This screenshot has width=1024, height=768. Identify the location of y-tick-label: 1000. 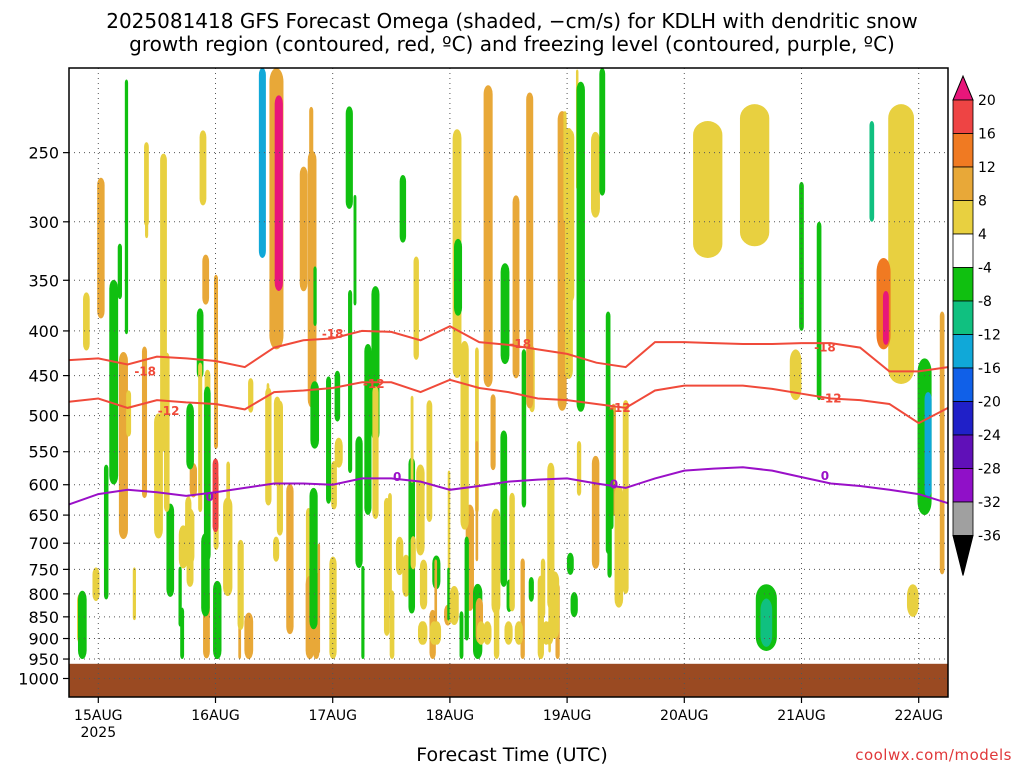
(38, 678).